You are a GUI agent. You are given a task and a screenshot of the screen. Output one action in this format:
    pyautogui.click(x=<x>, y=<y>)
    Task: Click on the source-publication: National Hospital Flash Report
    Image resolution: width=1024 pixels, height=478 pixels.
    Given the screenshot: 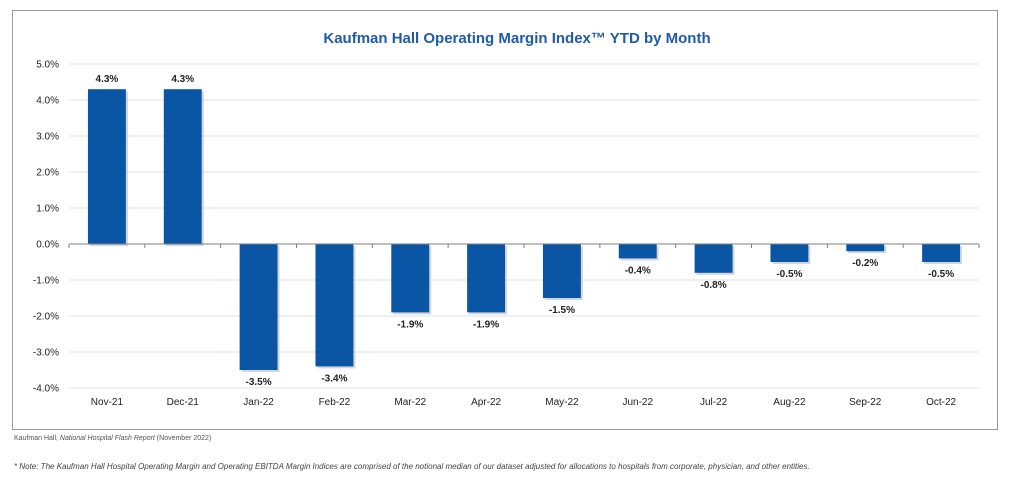 What is the action you would take?
    pyautogui.click(x=107, y=438)
    